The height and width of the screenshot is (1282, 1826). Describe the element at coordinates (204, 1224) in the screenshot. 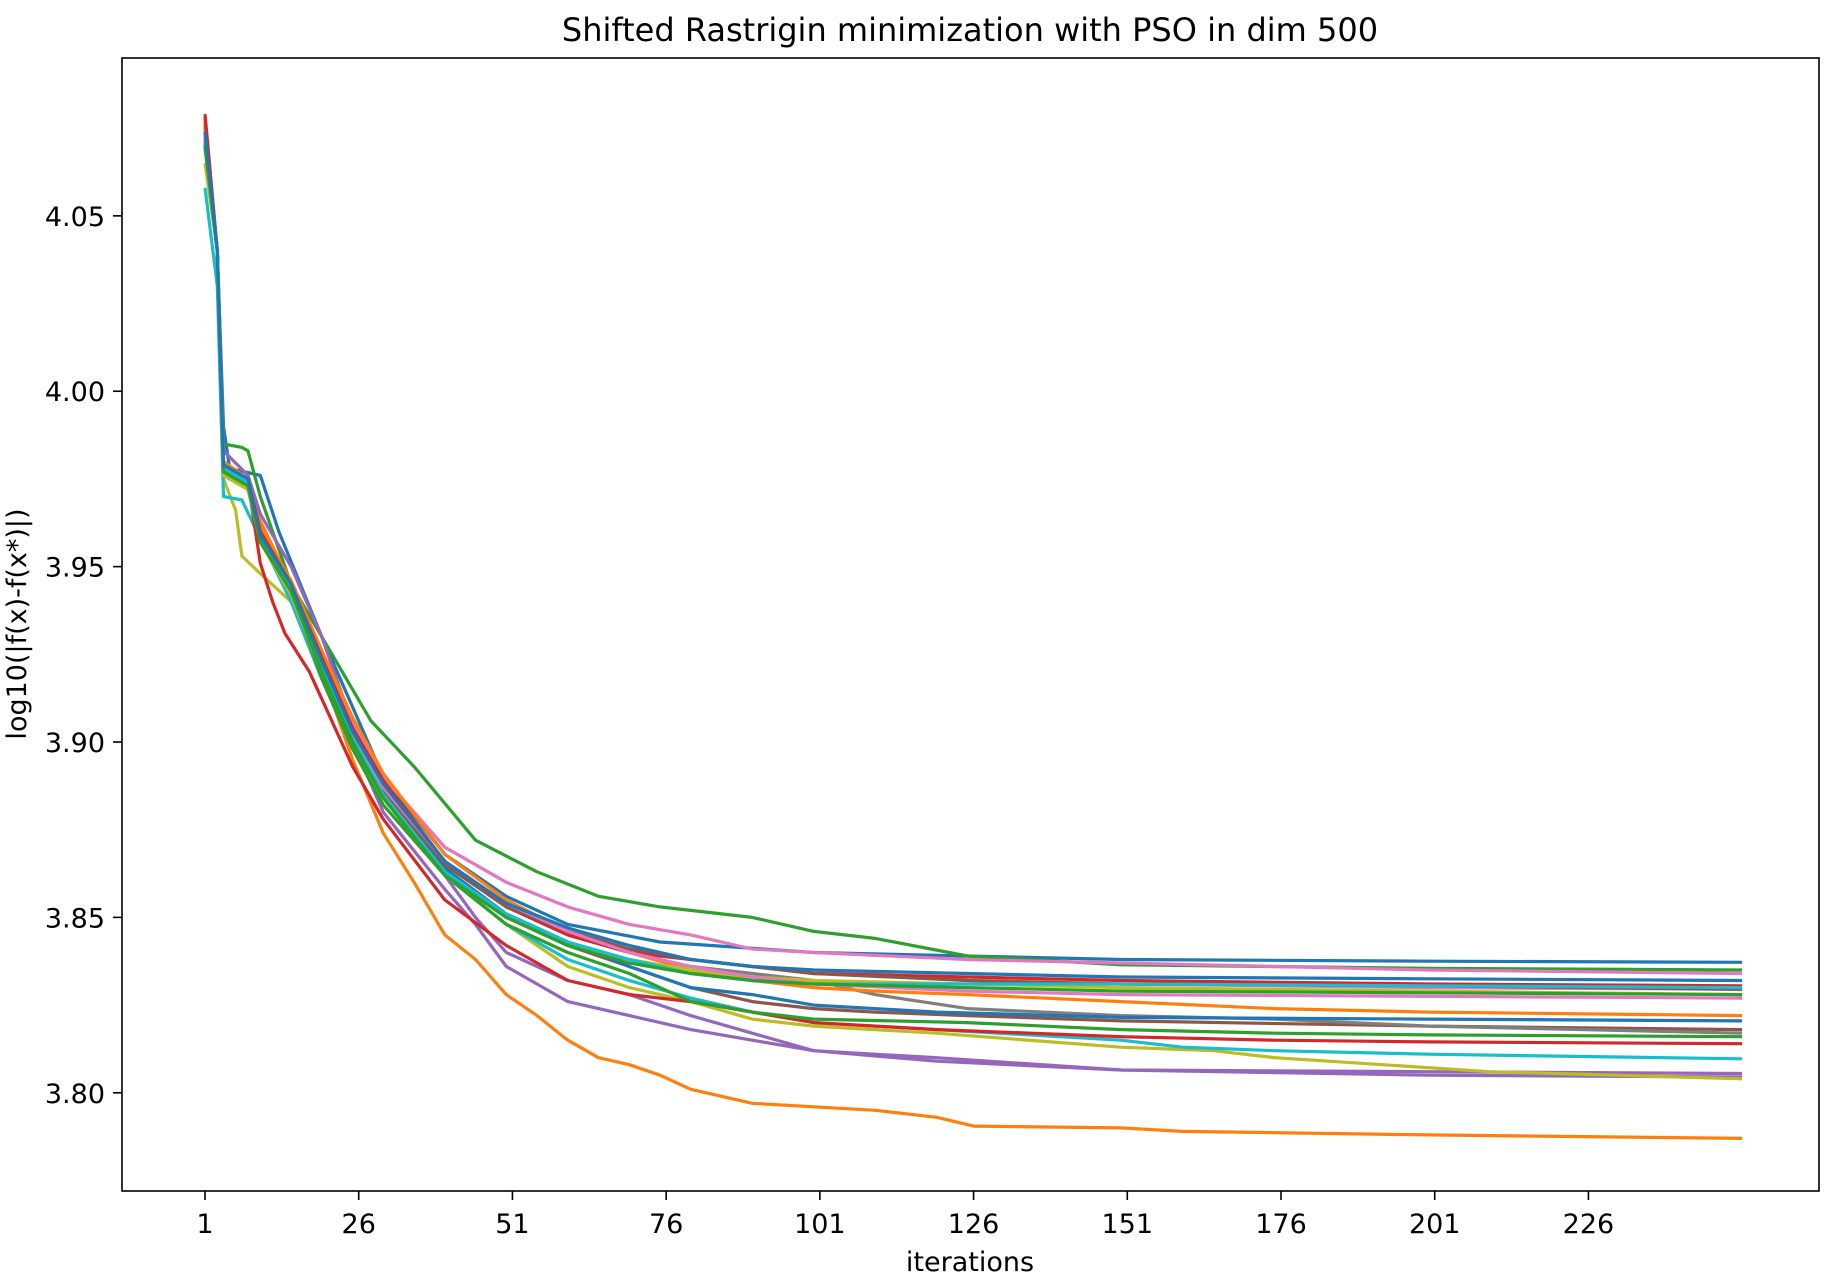

I see `x-tick-label: 1` at that location.